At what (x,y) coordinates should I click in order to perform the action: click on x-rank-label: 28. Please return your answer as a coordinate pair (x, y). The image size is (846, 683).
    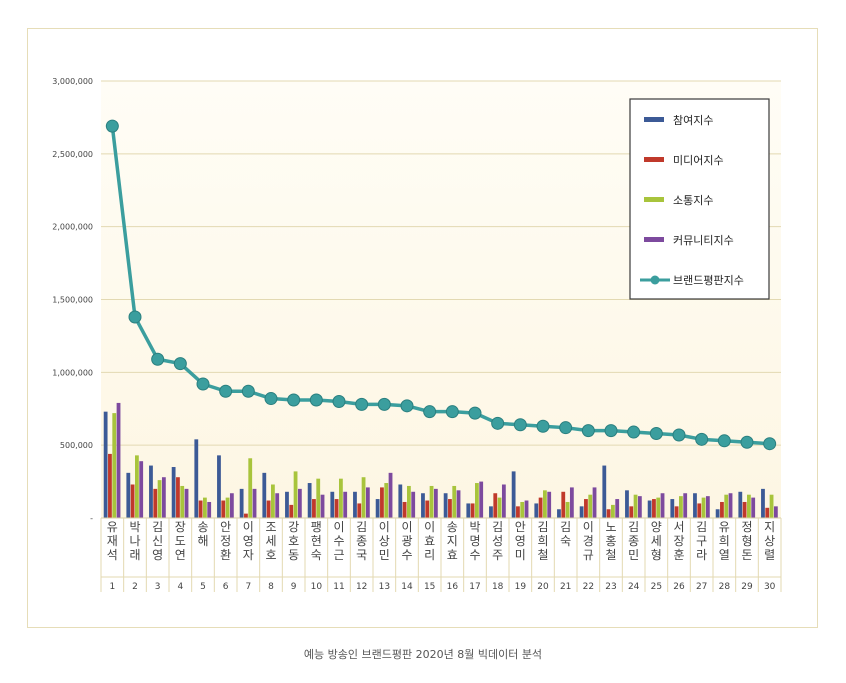
    Looking at the image, I should click on (725, 587).